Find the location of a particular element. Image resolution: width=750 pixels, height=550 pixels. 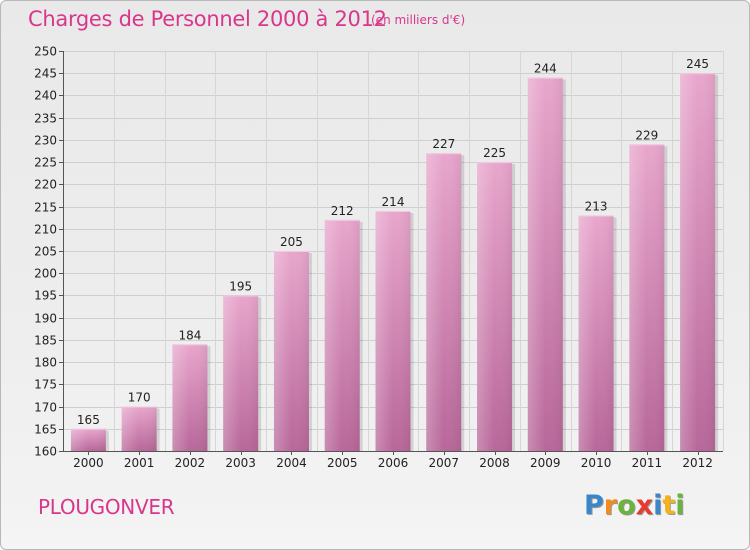

bar-value-label: 245 is located at coordinates (697, 64).